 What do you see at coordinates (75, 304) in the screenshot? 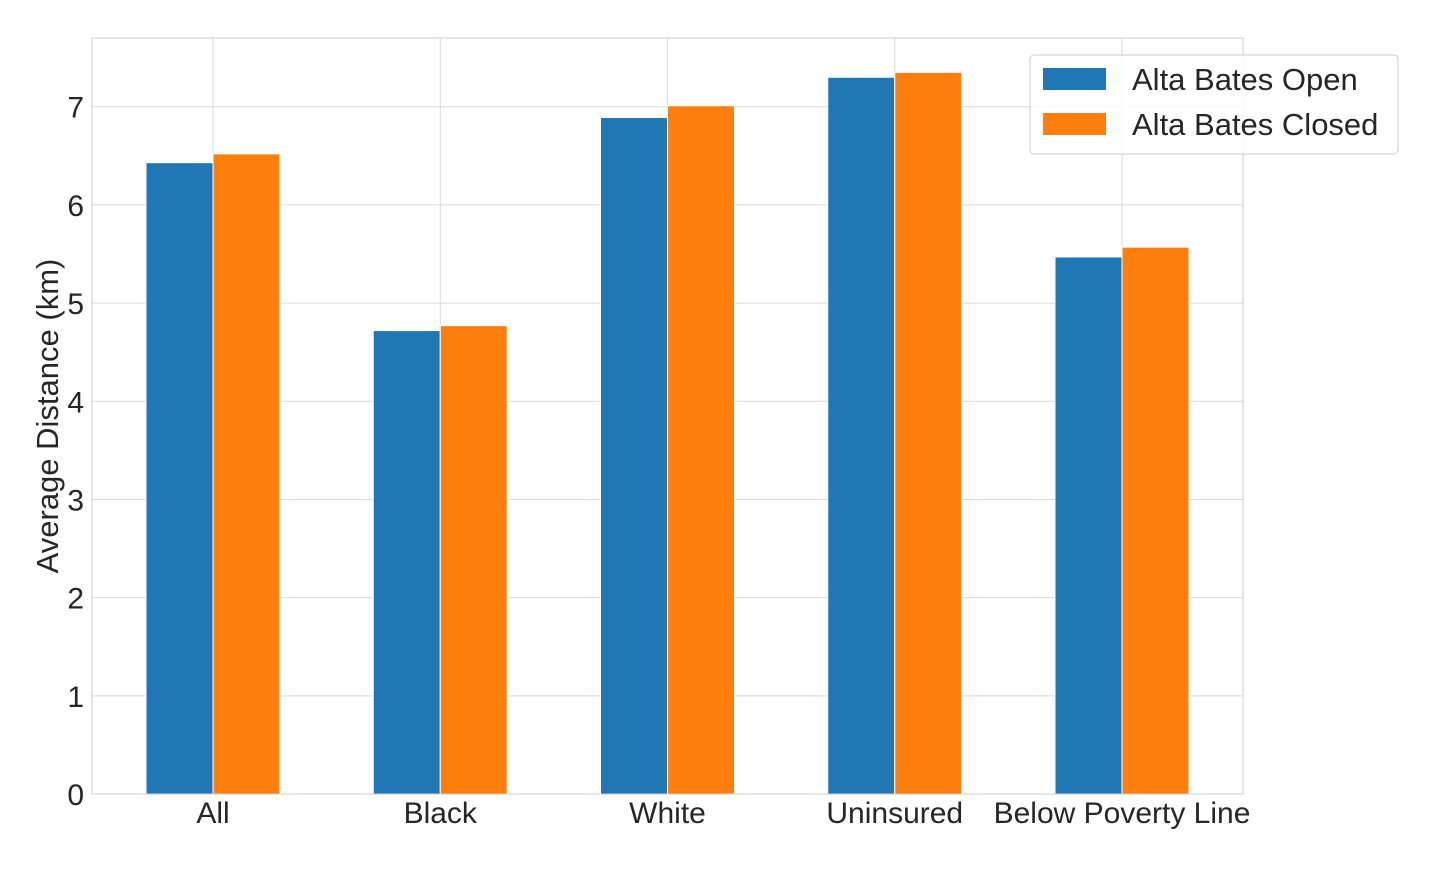
I see `y-tick-label: 5` at bounding box center [75, 304].